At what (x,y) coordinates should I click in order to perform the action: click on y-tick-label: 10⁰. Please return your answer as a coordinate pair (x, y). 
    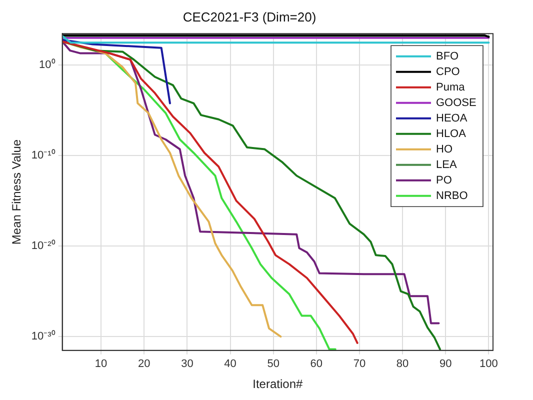
    Looking at the image, I should click on (47, 65).